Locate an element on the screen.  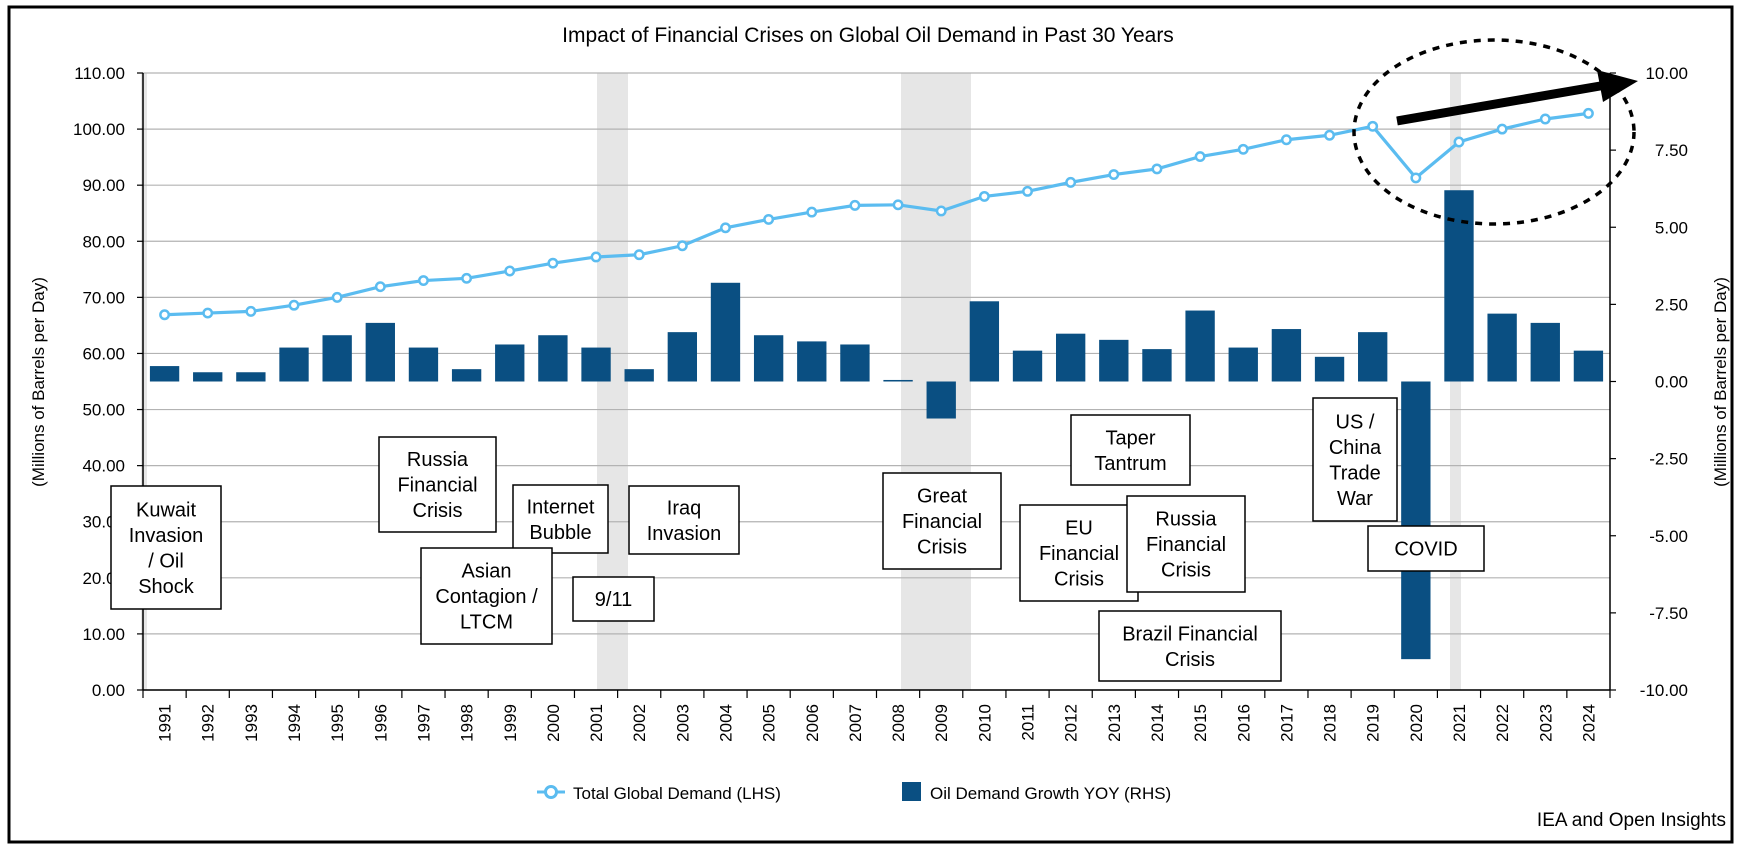
annotation-line: Bubble is located at coordinates (560, 533).